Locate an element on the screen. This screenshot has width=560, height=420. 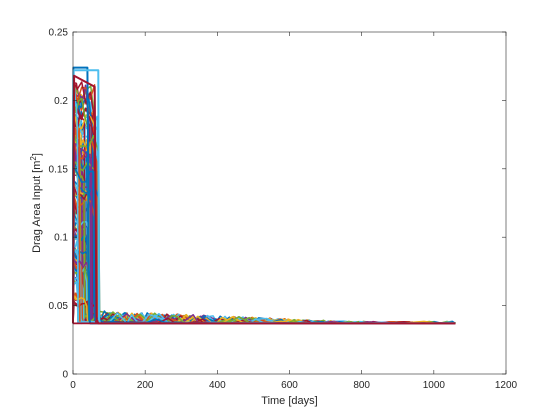
y-tick-label: 0.15 is located at coordinates (59, 169).